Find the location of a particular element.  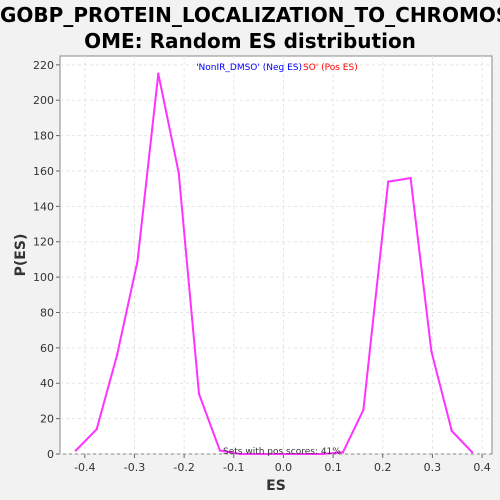

x-tick-label: -0.3 is located at coordinates (134, 467).